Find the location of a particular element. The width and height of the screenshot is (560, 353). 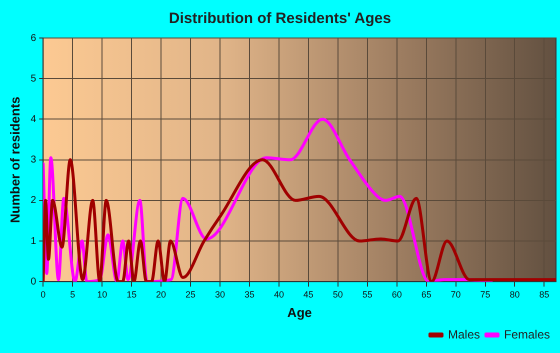

x-tick-label: 5 is located at coordinates (73, 294).